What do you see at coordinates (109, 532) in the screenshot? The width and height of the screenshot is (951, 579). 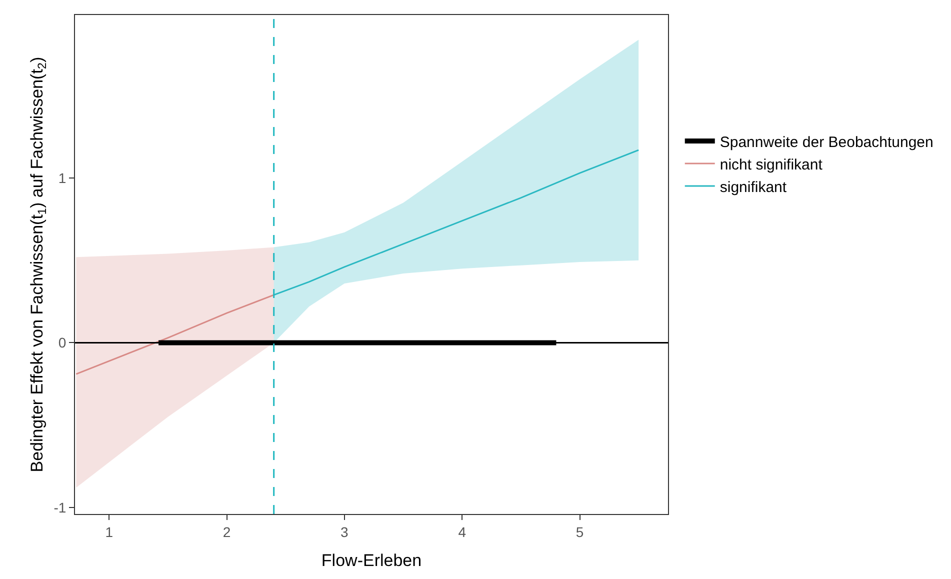 I see `x-tick-label: 1` at bounding box center [109, 532].